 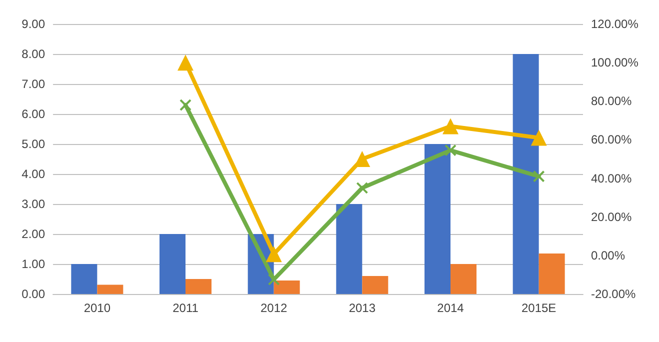 What do you see at coordinates (613, 294) in the screenshot?
I see `y2-tick-label: -20.00%` at bounding box center [613, 294].